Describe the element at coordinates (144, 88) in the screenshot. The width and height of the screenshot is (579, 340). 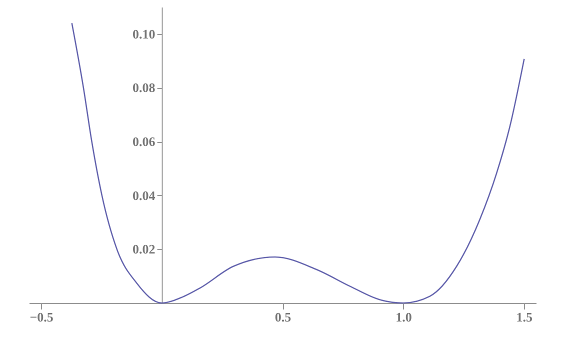
I see `y-tick-label: 0.08` at that location.